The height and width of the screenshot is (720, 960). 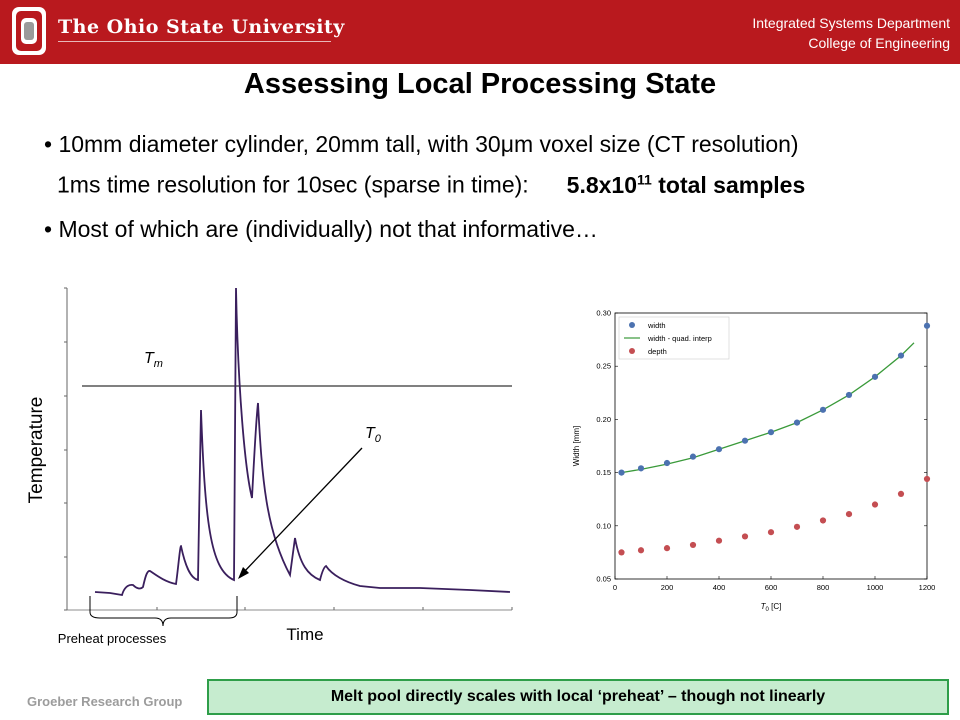 I want to click on y-tick-label: 0.25, so click(x=603, y=366).